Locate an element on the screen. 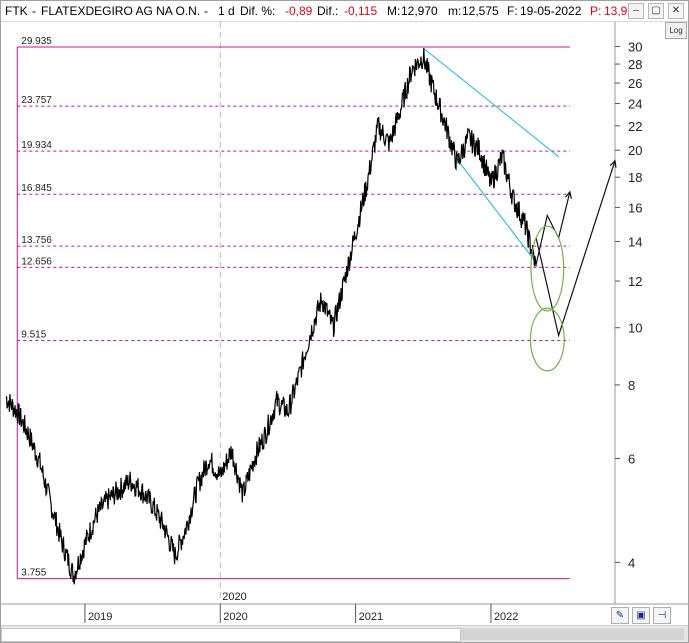 The height and width of the screenshot is (643, 689). maximize-button: ▢ is located at coordinates (656, 11).